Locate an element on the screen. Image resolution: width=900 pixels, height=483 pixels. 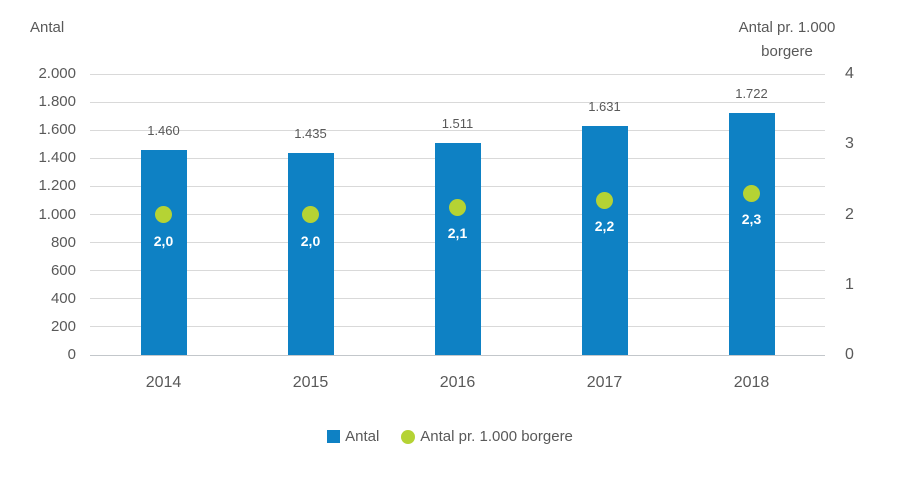
right-axis-tick-label: 0 is located at coordinates (849, 354).